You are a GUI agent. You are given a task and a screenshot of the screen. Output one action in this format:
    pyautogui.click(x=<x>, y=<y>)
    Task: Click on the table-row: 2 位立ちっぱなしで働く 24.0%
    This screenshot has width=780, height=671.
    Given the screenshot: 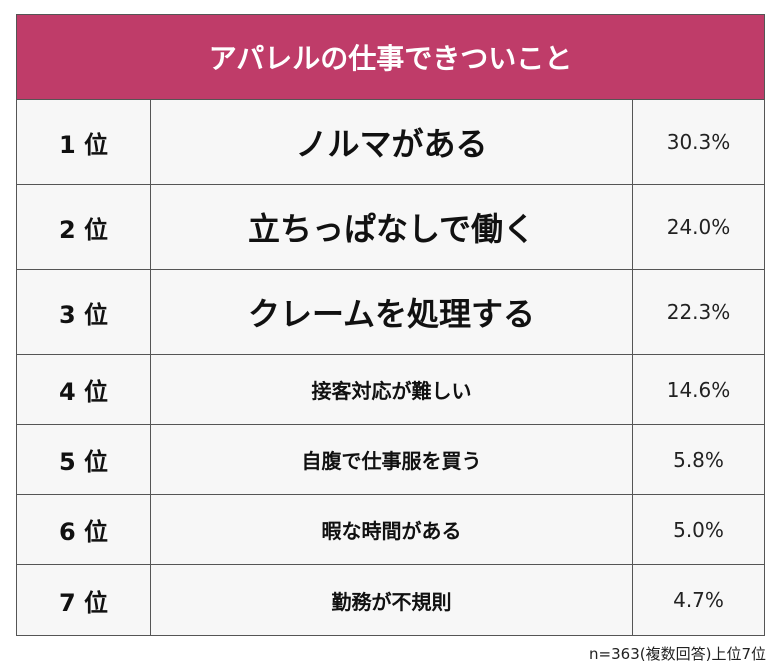 What is the action you would take?
    pyautogui.click(x=390, y=227)
    